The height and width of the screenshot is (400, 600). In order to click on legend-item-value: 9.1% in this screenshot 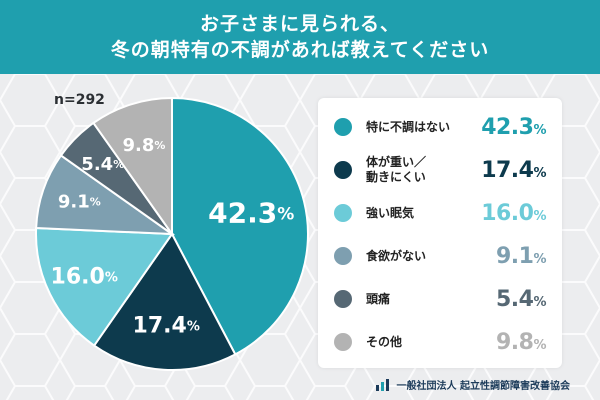, I will do `click(520, 256)`.